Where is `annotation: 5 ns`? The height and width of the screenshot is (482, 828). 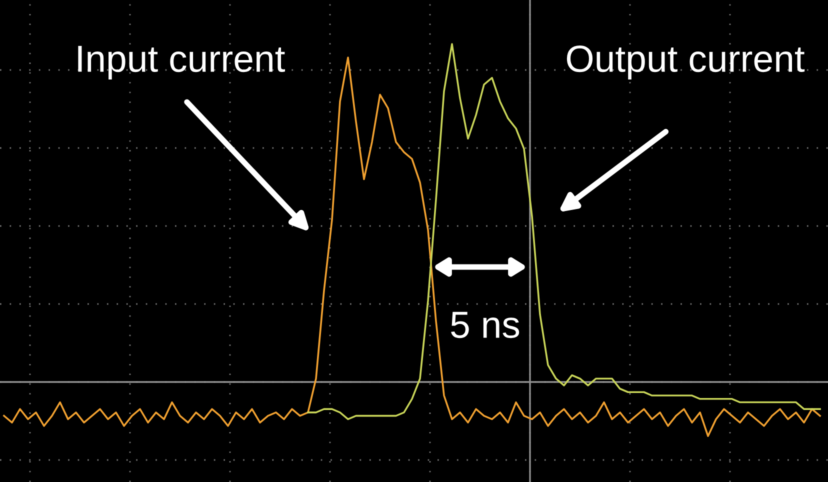
annotation: 5 ns is located at coordinates (485, 325).